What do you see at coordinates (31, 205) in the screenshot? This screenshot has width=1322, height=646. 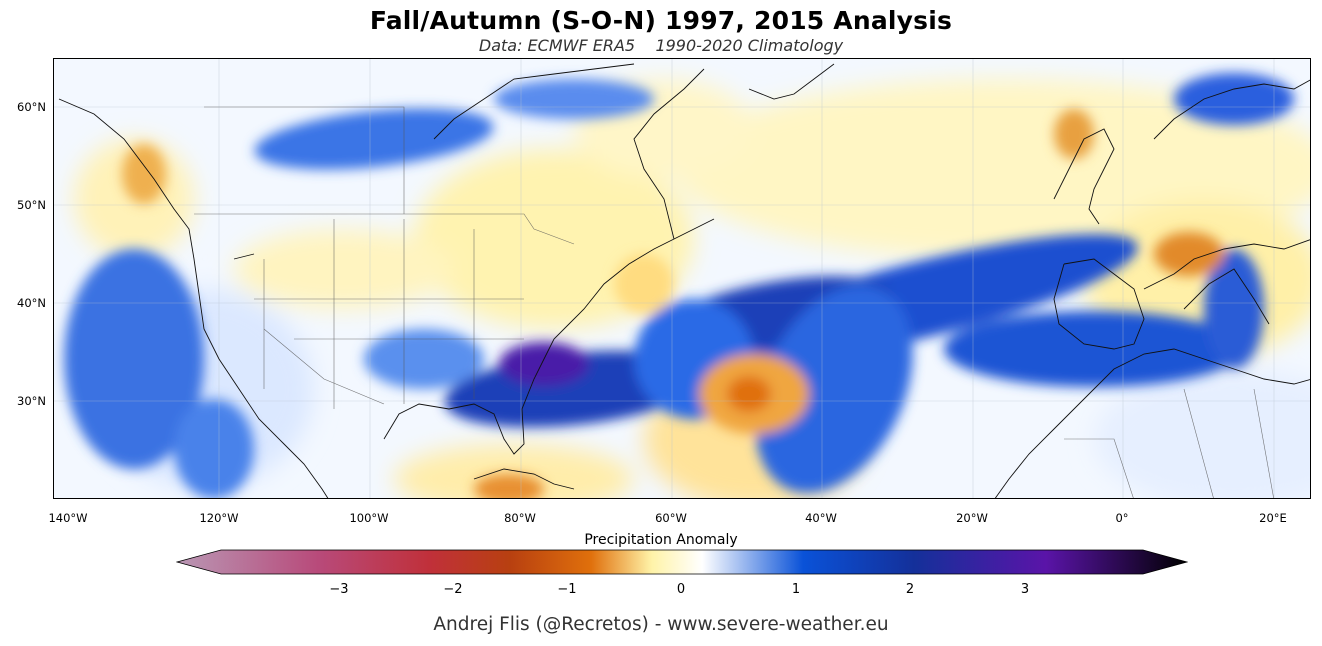 I see `lat-label-50n: 50°N` at bounding box center [31, 205].